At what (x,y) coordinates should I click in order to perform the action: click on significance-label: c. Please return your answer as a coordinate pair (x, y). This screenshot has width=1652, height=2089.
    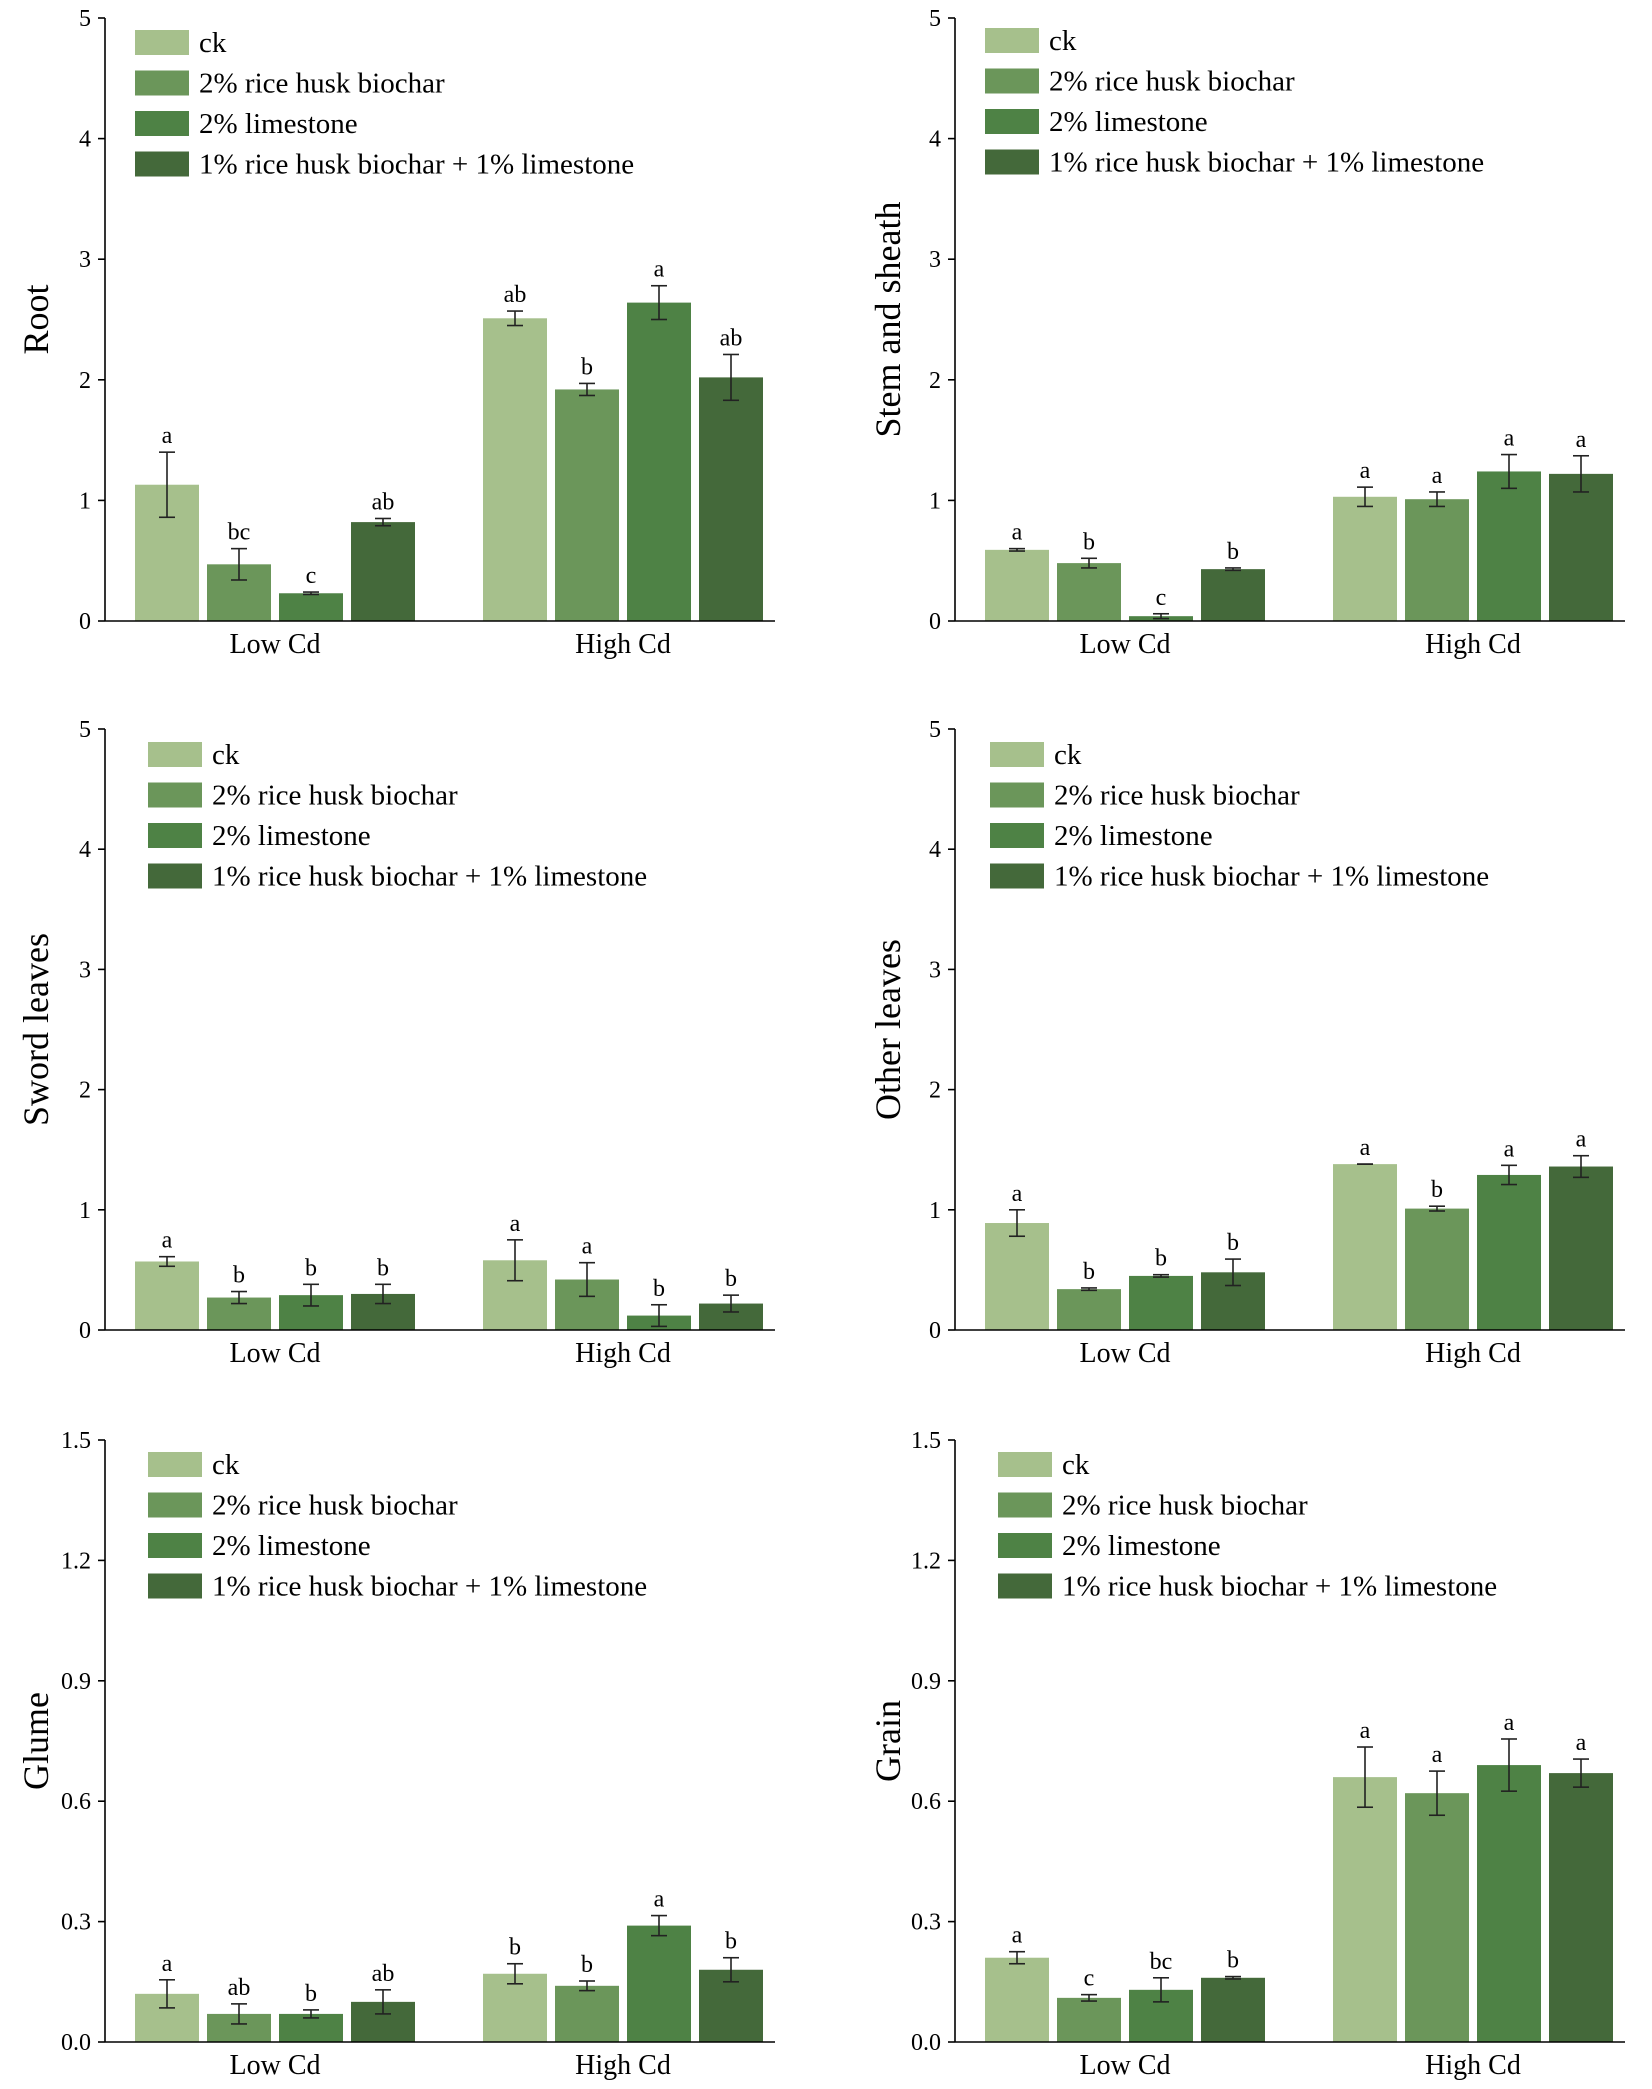
    Looking at the image, I should click on (1161, 598).